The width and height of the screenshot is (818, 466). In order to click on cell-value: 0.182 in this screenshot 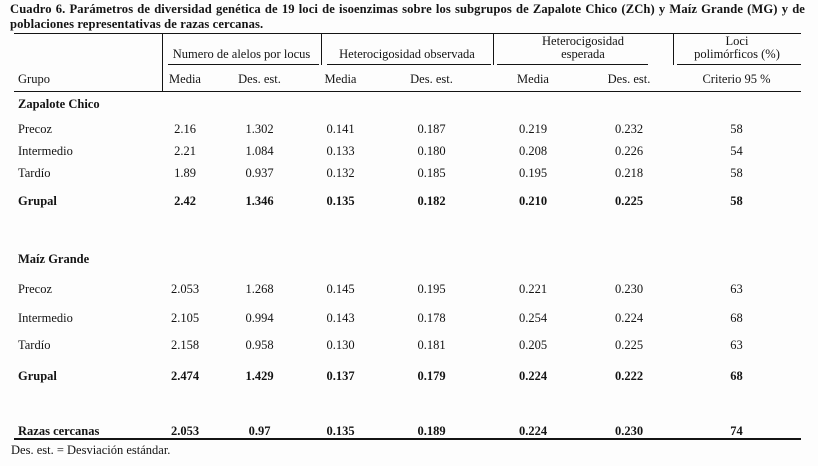, I will do `click(431, 201)`.